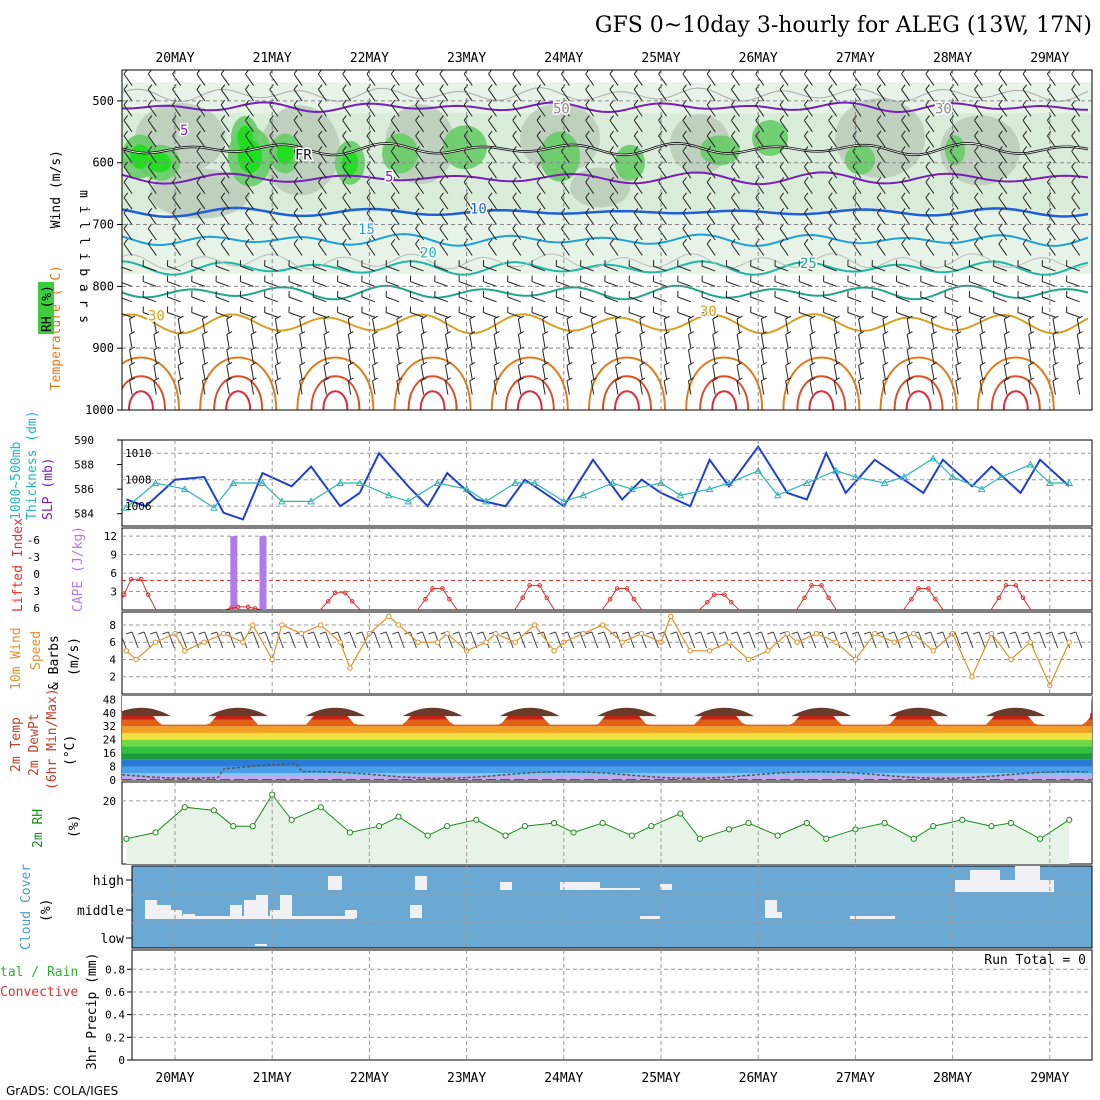 The image size is (1100, 1100). What do you see at coordinates (275, 914) in the screenshot?
I see `cloud-middle-bar` at bounding box center [275, 914].